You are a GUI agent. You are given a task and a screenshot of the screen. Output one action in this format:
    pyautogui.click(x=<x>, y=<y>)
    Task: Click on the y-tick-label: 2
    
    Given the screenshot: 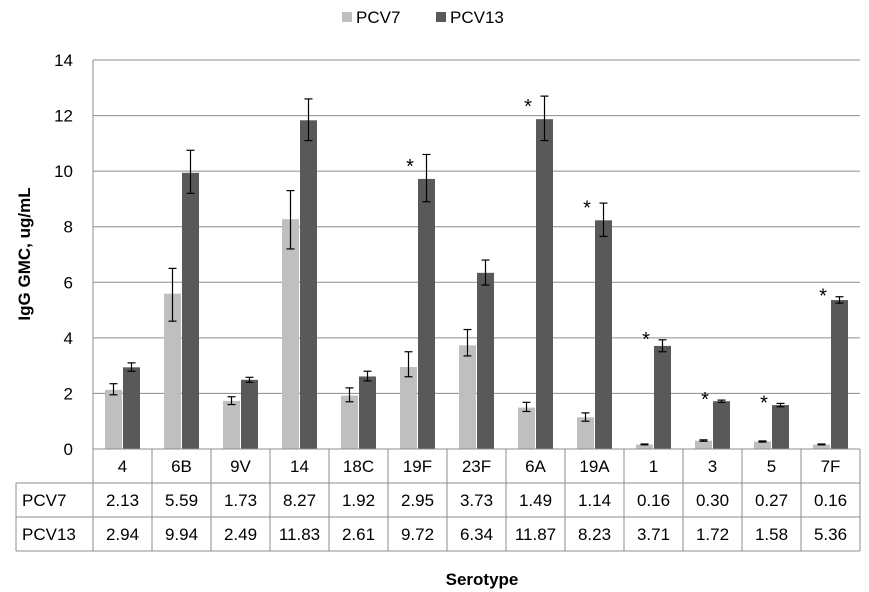 What is the action you would take?
    pyautogui.click(x=68, y=393)
    